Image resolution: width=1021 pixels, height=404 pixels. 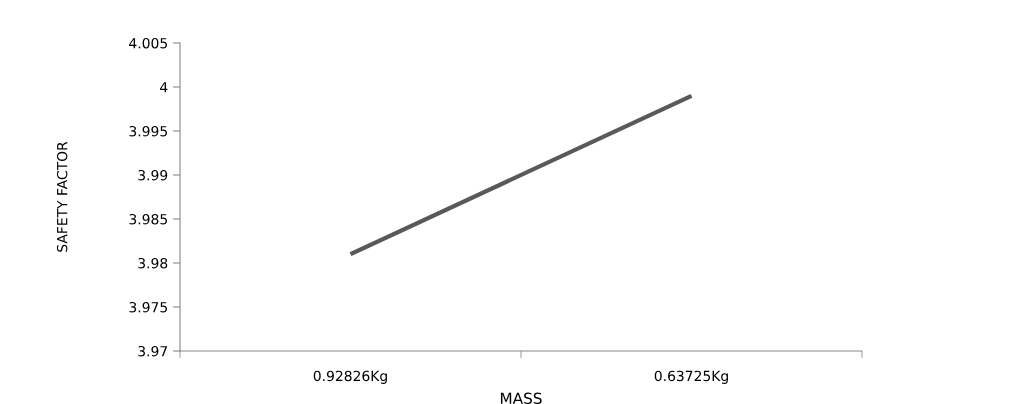 I want to click on y-axis-title: SAFETY FACTOR, so click(x=62, y=196).